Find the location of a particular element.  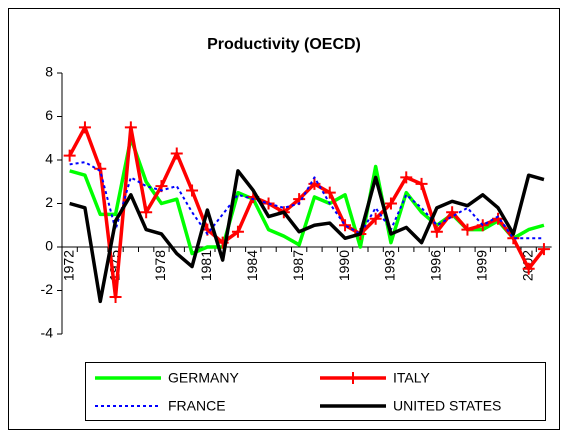

y-tick-label: 0 is located at coordinates (49, 246).